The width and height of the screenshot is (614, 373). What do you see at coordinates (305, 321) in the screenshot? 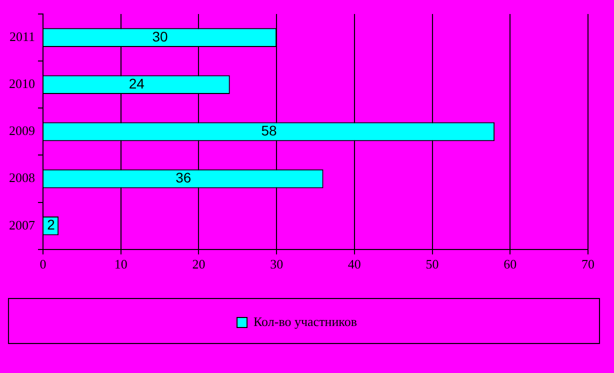
I see `legend-label: Кол-во участников` at bounding box center [305, 321].